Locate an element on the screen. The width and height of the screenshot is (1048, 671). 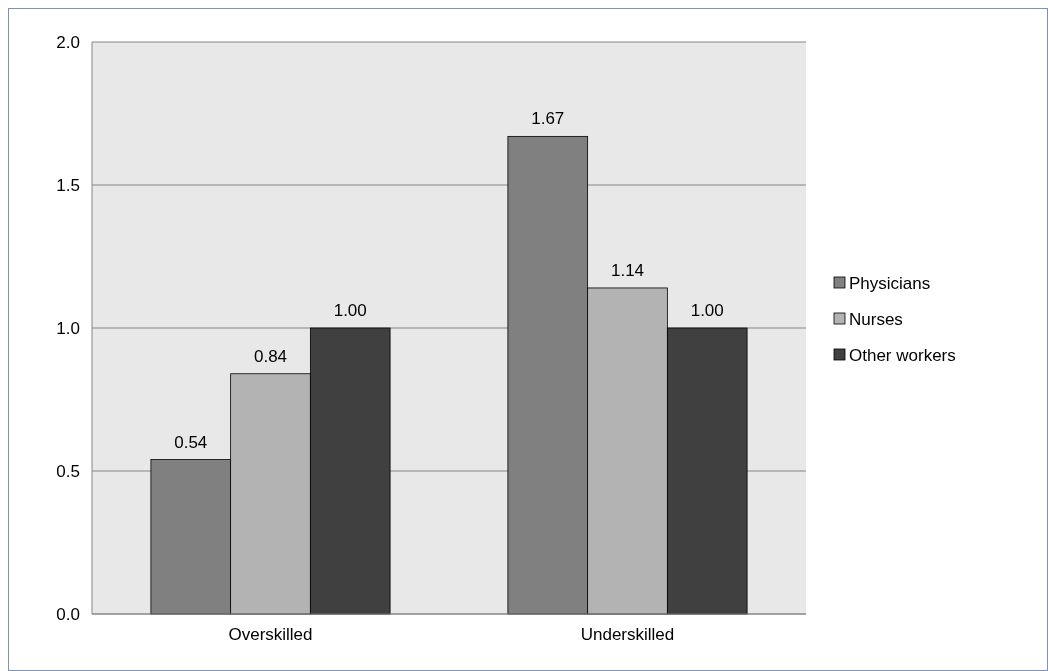
x-tick-label: Underskilled is located at coordinates (627, 634).